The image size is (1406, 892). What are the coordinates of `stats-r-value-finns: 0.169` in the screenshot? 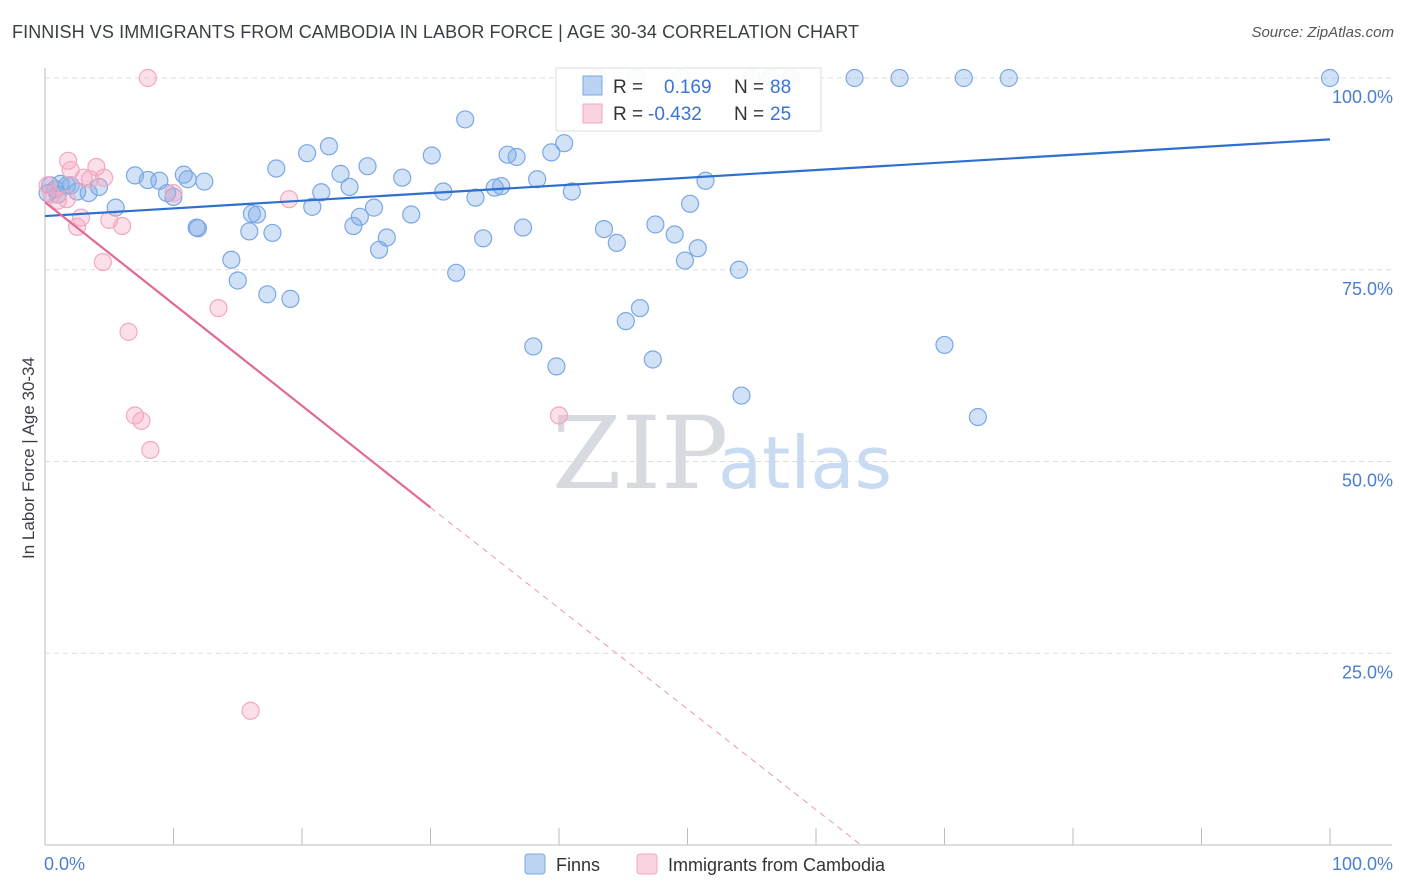 It's located at (688, 87).